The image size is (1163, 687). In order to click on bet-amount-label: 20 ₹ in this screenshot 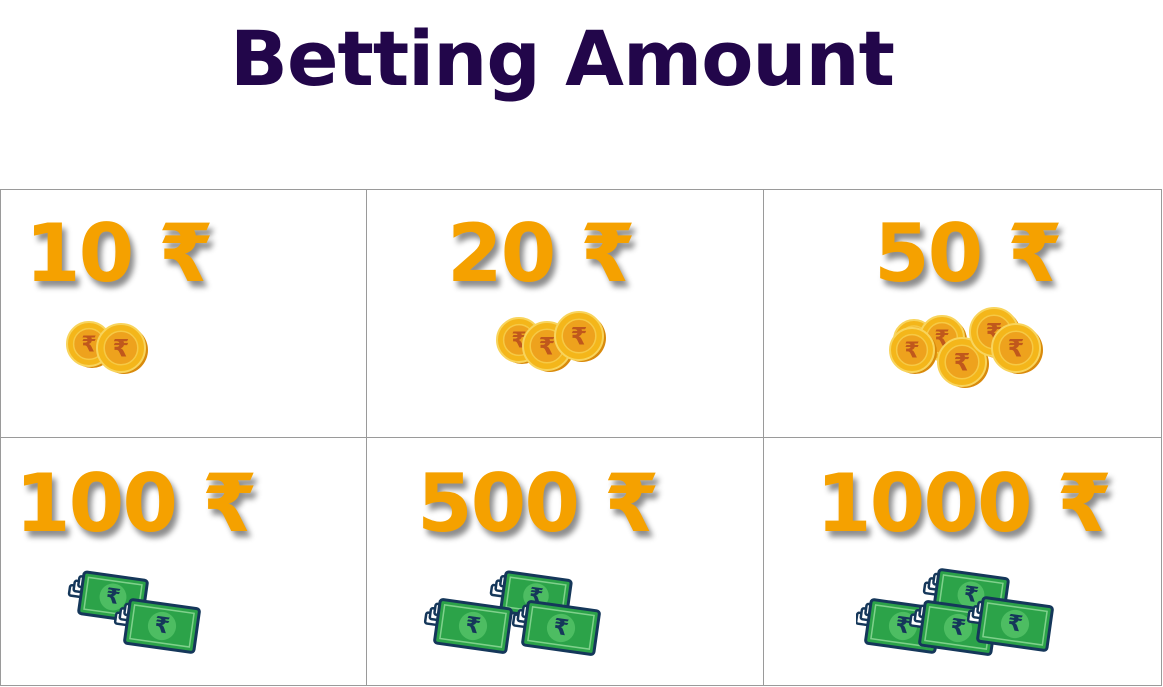, I will do `click(541, 253)`.